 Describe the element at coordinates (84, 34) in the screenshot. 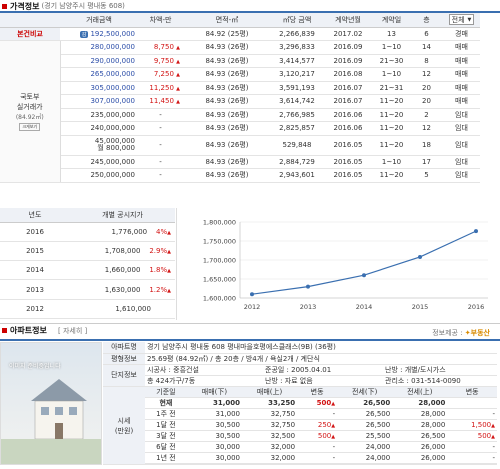

I see `appraisal-badge: 감` at that location.